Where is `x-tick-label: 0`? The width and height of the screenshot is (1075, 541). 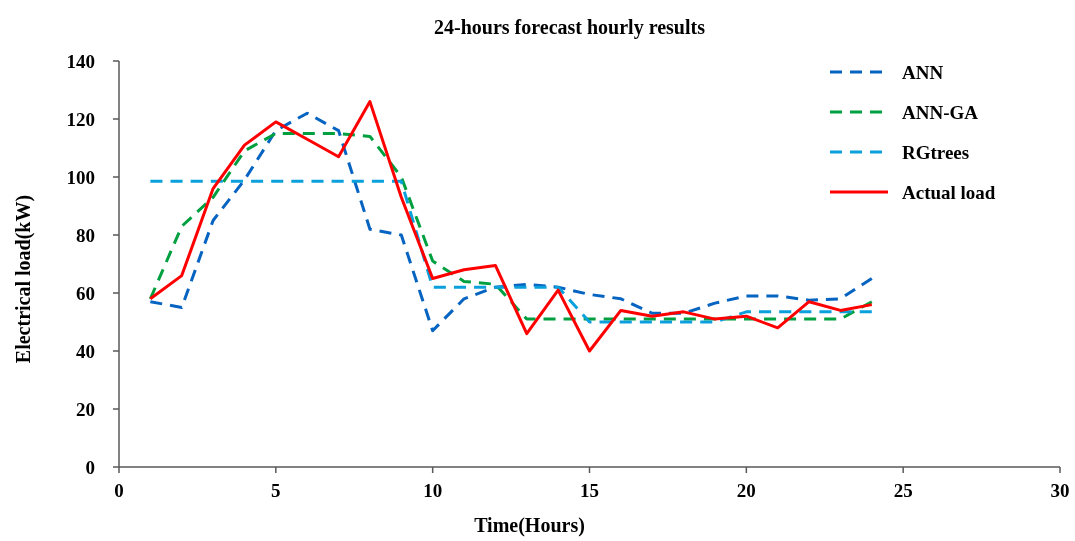 x-tick-label: 0 is located at coordinates (119, 490).